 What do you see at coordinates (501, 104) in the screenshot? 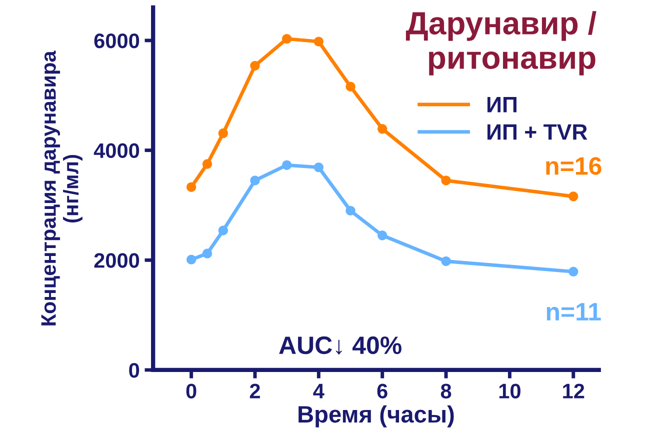
I see `legend-label: ИП` at bounding box center [501, 104].